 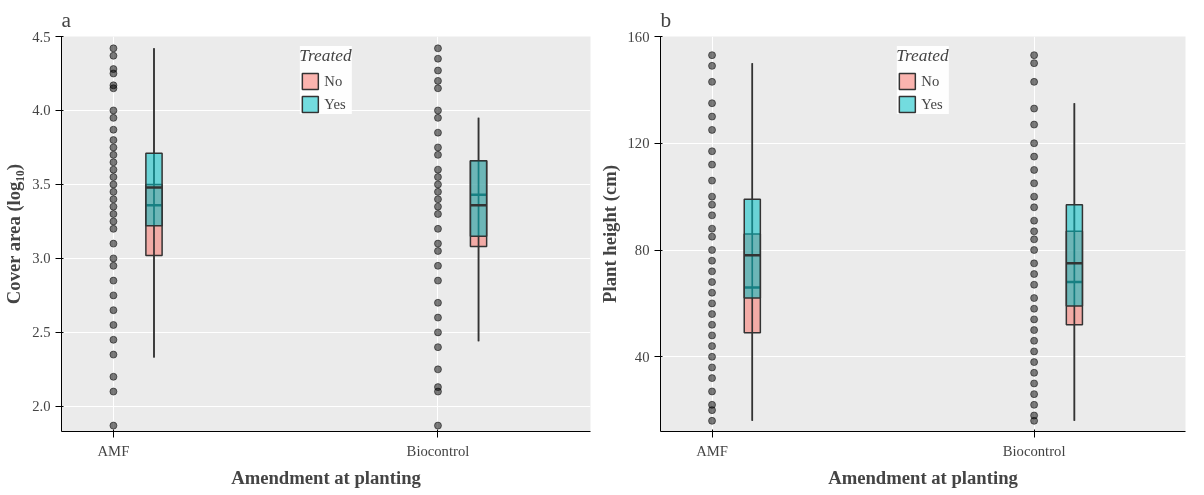 I want to click on y-tick-label: 3.5, so click(x=41, y=184).